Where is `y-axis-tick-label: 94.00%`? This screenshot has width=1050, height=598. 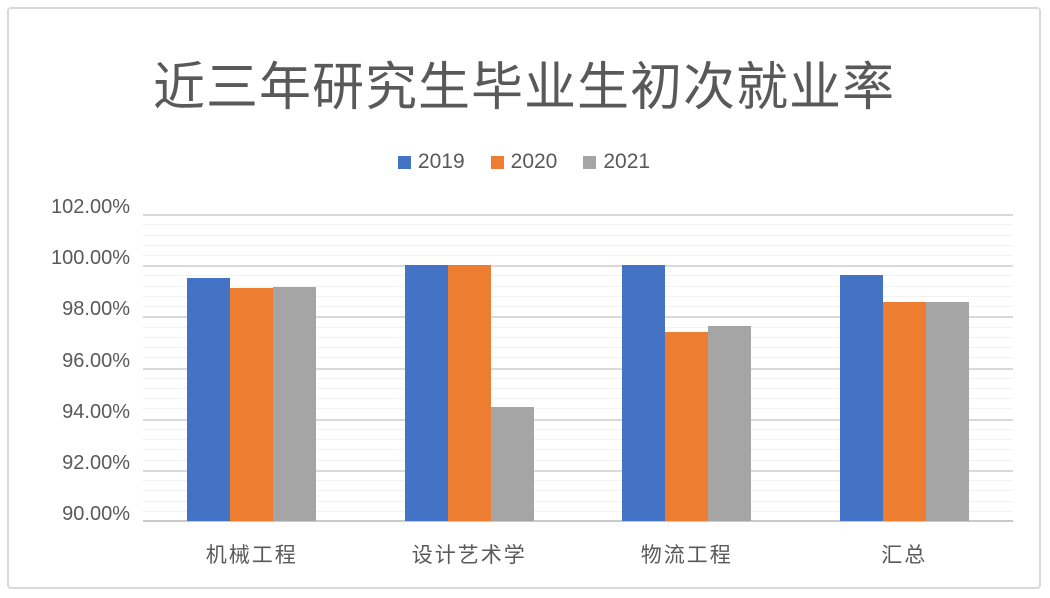
y-axis-tick-label: 94.00% is located at coordinates (96, 411).